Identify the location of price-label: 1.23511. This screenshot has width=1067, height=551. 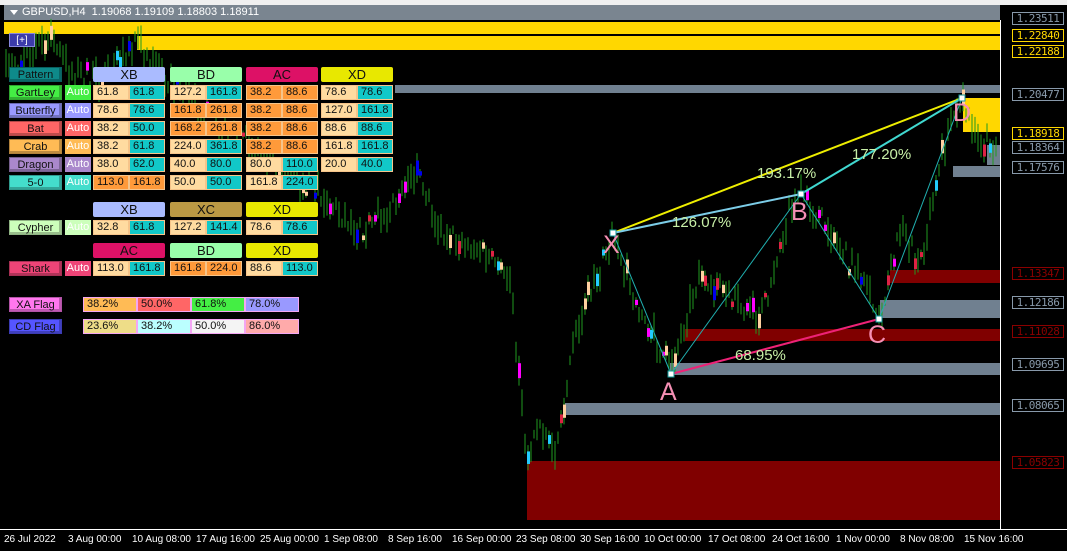
(1038, 18).